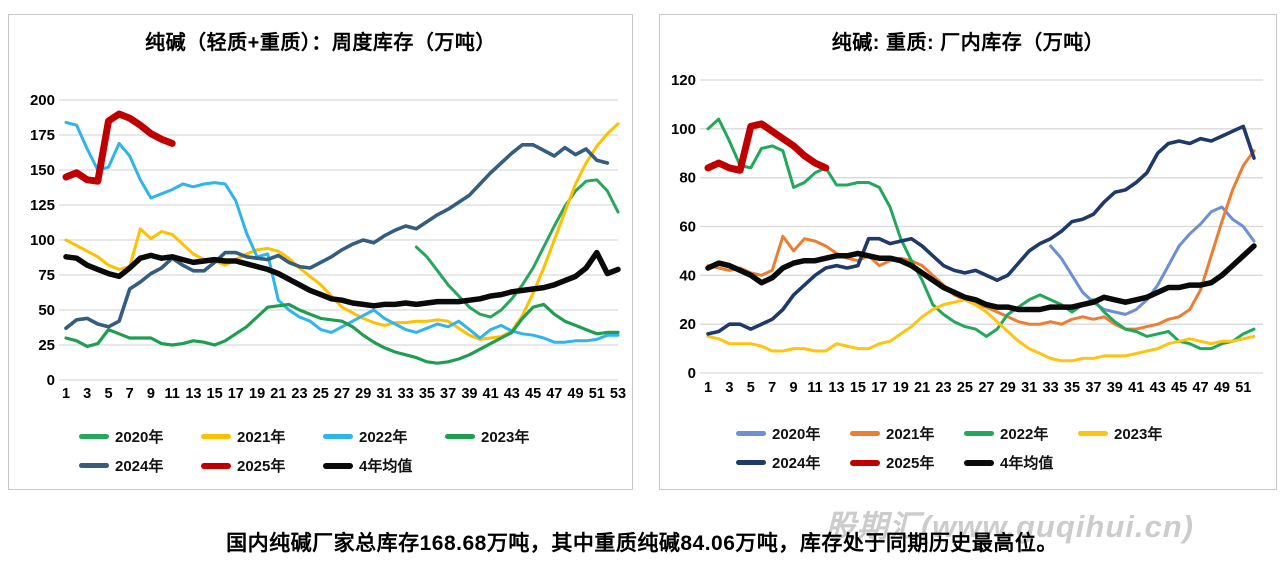 This screenshot has width=1284, height=567. What do you see at coordinates (907, 462) in the screenshot?
I see `legend-item-right-5: 2025年` at bounding box center [907, 462].